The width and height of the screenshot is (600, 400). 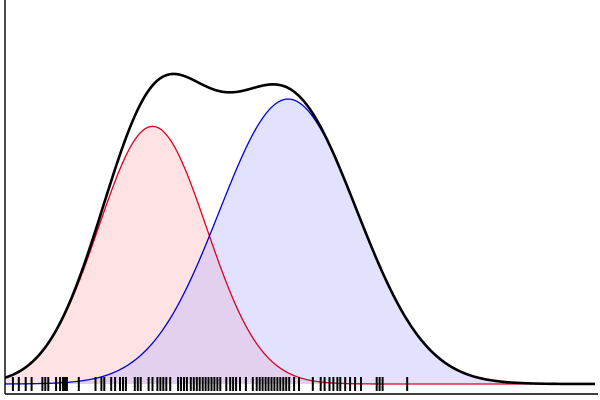 I want to click on rug-marks, so click(x=210, y=384).